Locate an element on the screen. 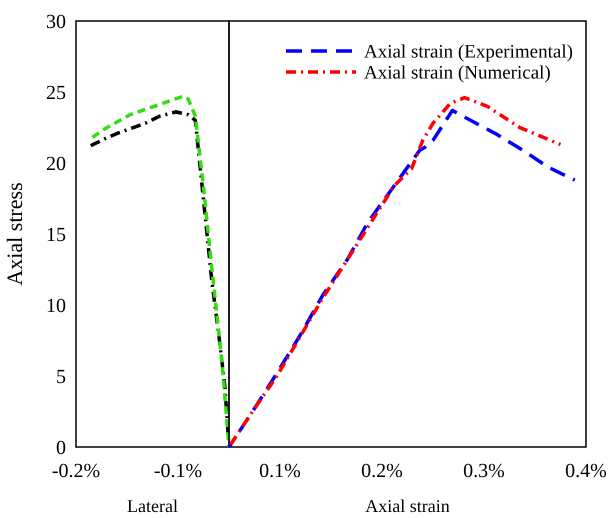  y-tick-label: 30 is located at coordinates (56, 22).